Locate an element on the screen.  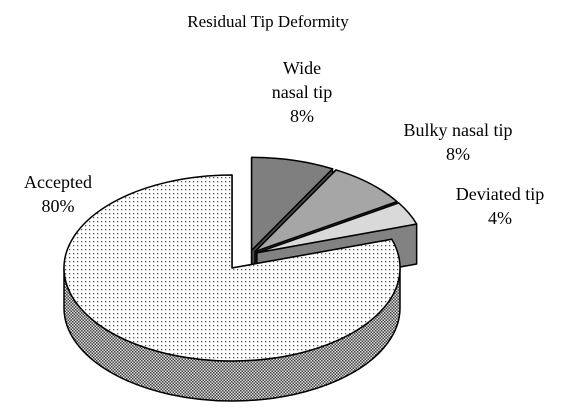
value-label: 4% is located at coordinates (500, 218).